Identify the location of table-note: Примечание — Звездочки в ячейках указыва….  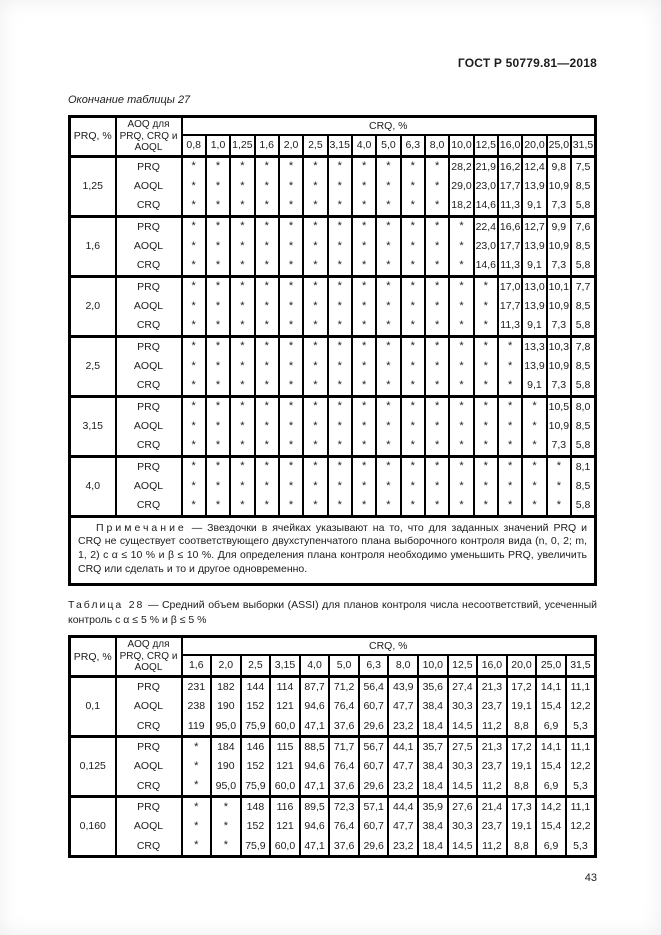
(332, 549).